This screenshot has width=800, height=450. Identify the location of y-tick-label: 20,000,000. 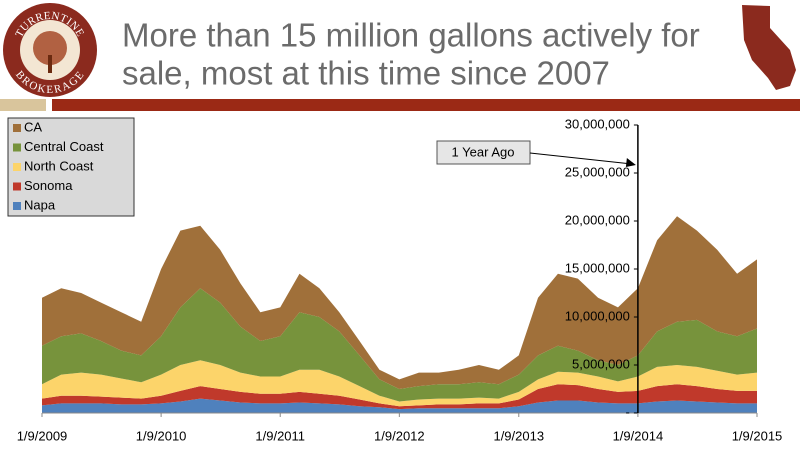
(597, 219).